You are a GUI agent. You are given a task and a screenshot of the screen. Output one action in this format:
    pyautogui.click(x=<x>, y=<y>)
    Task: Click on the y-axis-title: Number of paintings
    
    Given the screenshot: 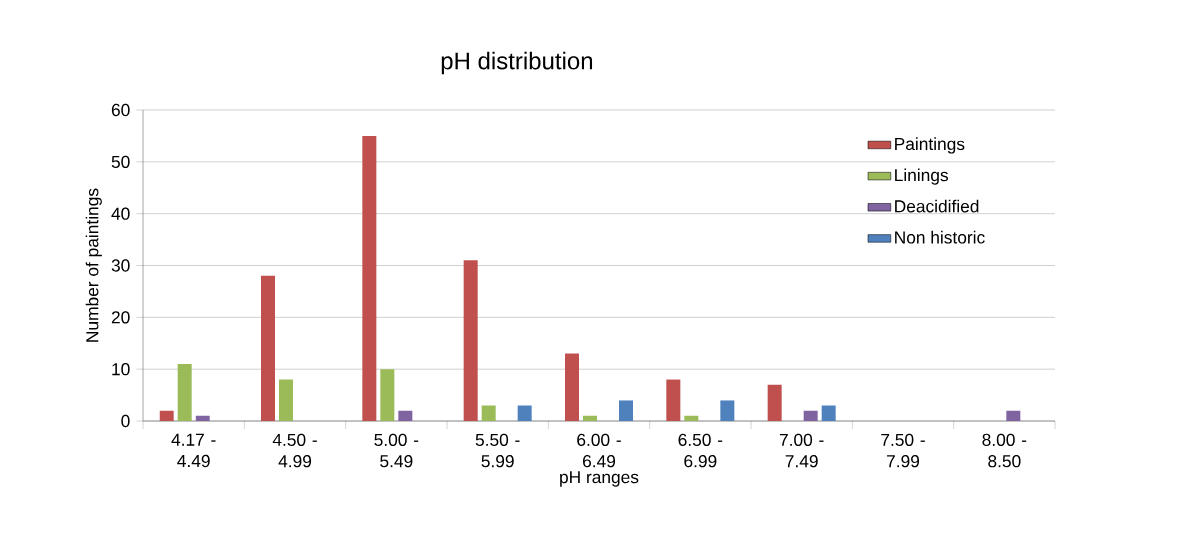 What is the action you would take?
    pyautogui.click(x=93, y=265)
    